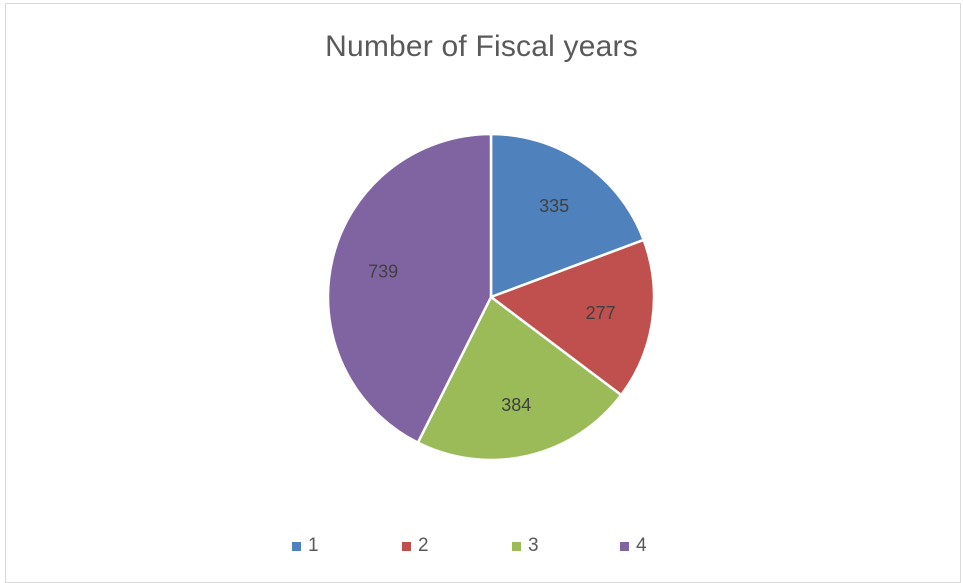 Image resolution: width=963 pixels, height=583 pixels. What do you see at coordinates (601, 313) in the screenshot?
I see `data-label-2: 277` at bounding box center [601, 313].